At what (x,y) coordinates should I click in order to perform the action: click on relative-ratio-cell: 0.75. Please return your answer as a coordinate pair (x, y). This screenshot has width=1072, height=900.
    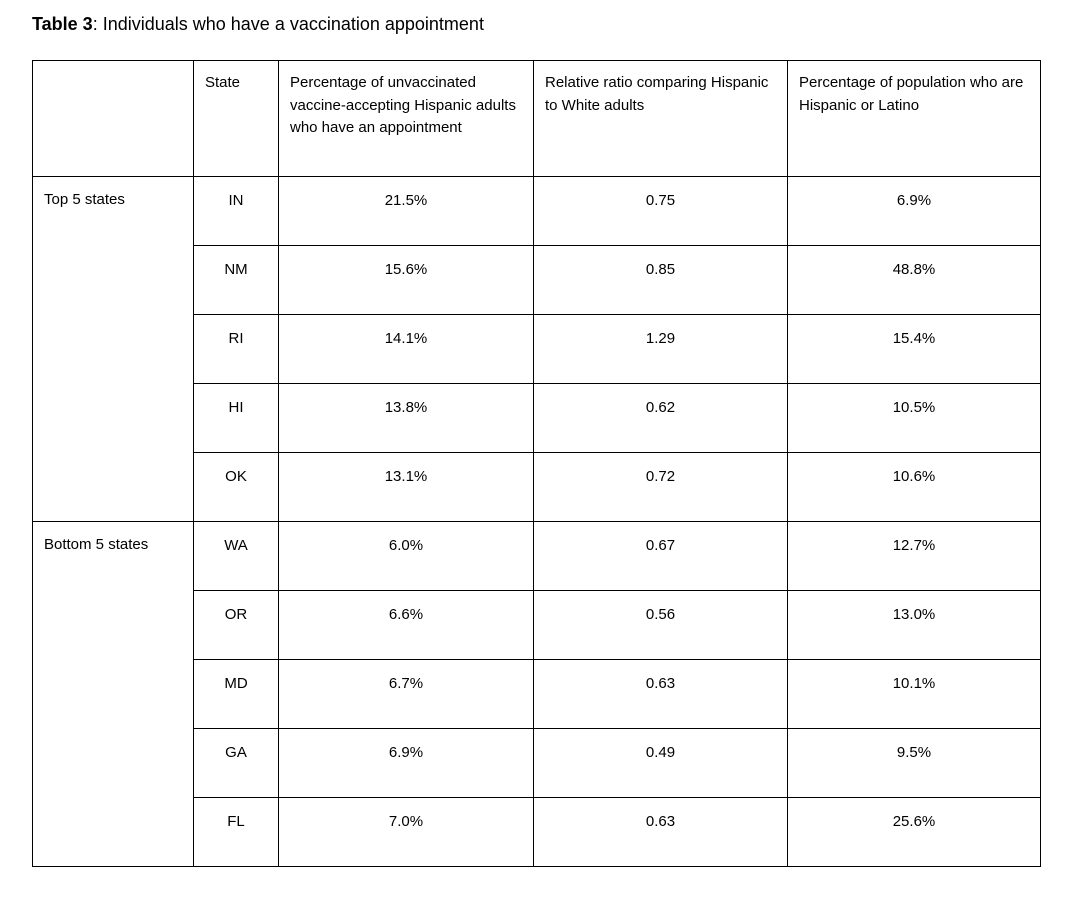
    Looking at the image, I should click on (660, 211).